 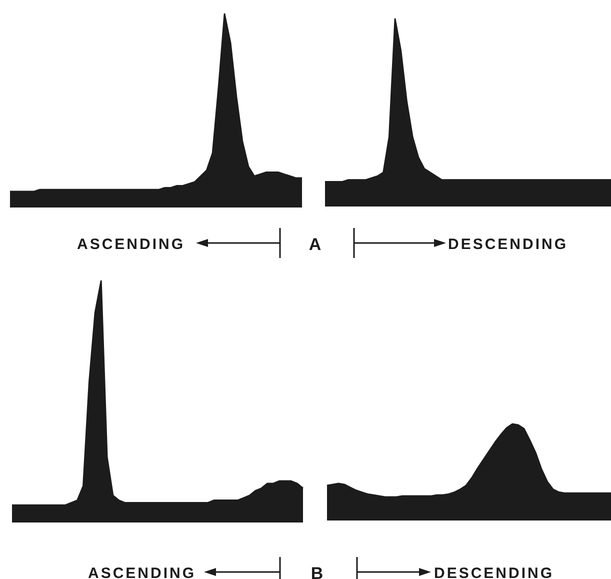 I want to click on text: B, so click(x=317, y=571).